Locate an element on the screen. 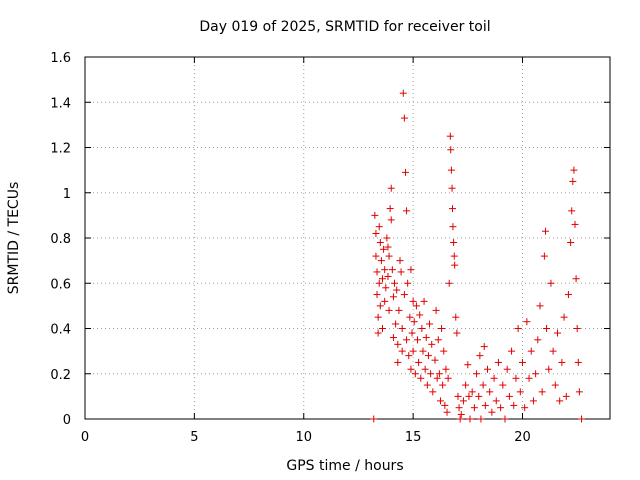  y-tick-label: 0 is located at coordinates (67, 420).